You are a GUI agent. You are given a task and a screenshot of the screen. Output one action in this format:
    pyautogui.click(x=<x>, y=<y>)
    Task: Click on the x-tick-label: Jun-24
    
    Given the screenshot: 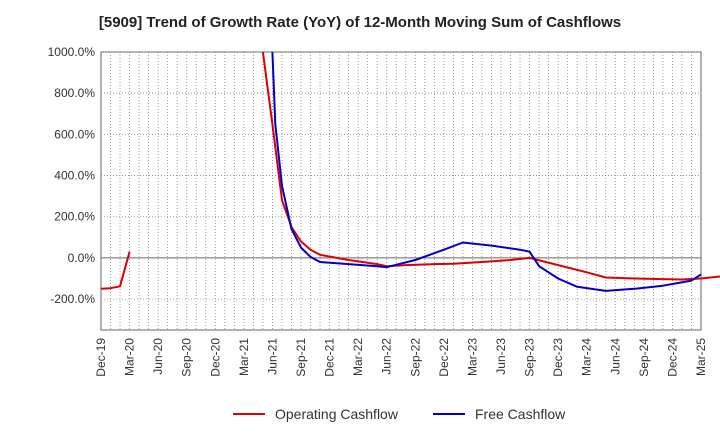 What is the action you would take?
    pyautogui.click(x=615, y=356)
    